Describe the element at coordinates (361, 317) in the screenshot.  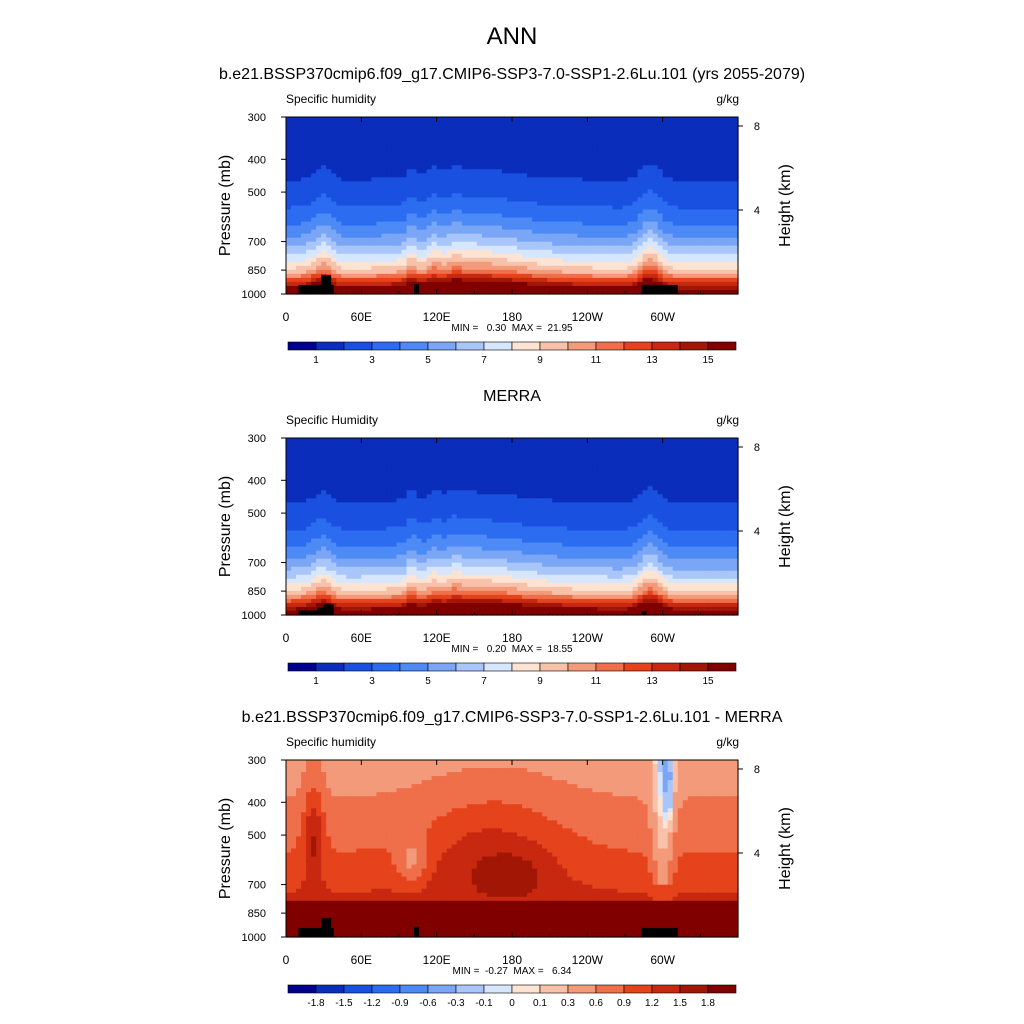
I see `x-tick-label: 60E` at that location.